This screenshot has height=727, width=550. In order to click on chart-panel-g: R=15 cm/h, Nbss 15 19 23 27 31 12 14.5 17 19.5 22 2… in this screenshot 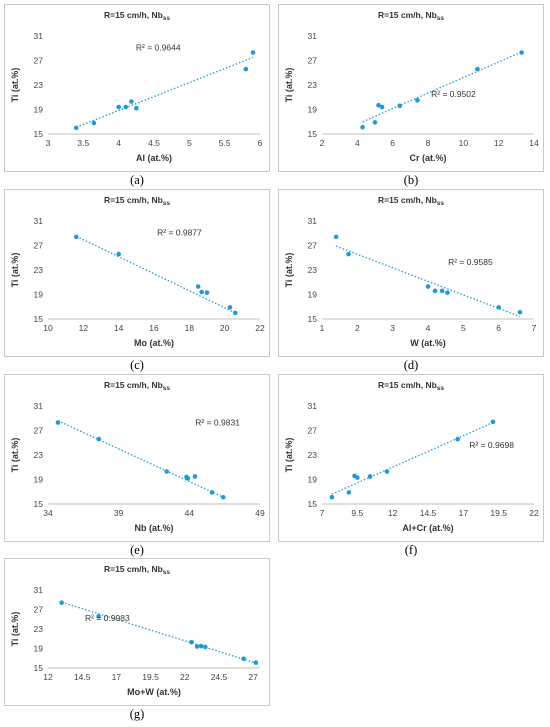, I will do `click(137, 632)`.